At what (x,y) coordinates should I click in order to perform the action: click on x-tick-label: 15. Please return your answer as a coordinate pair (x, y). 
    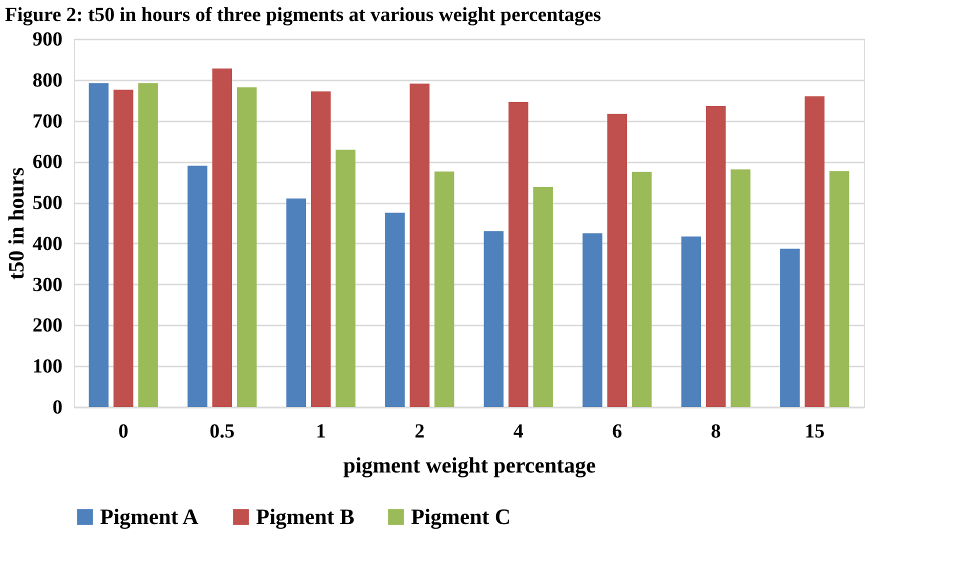
    Looking at the image, I should click on (814, 431).